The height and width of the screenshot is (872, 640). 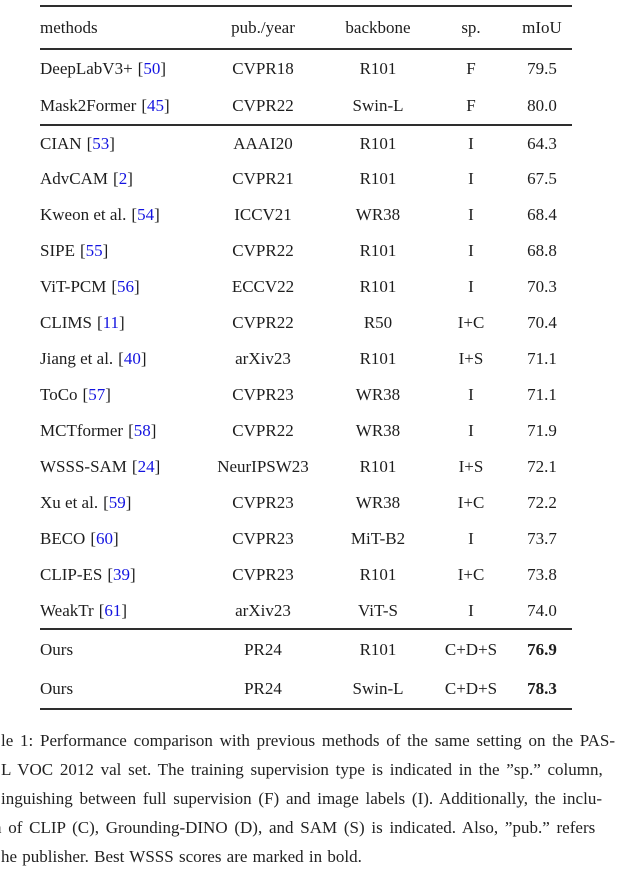 I want to click on citation-link: [54], so click(x=145, y=214).